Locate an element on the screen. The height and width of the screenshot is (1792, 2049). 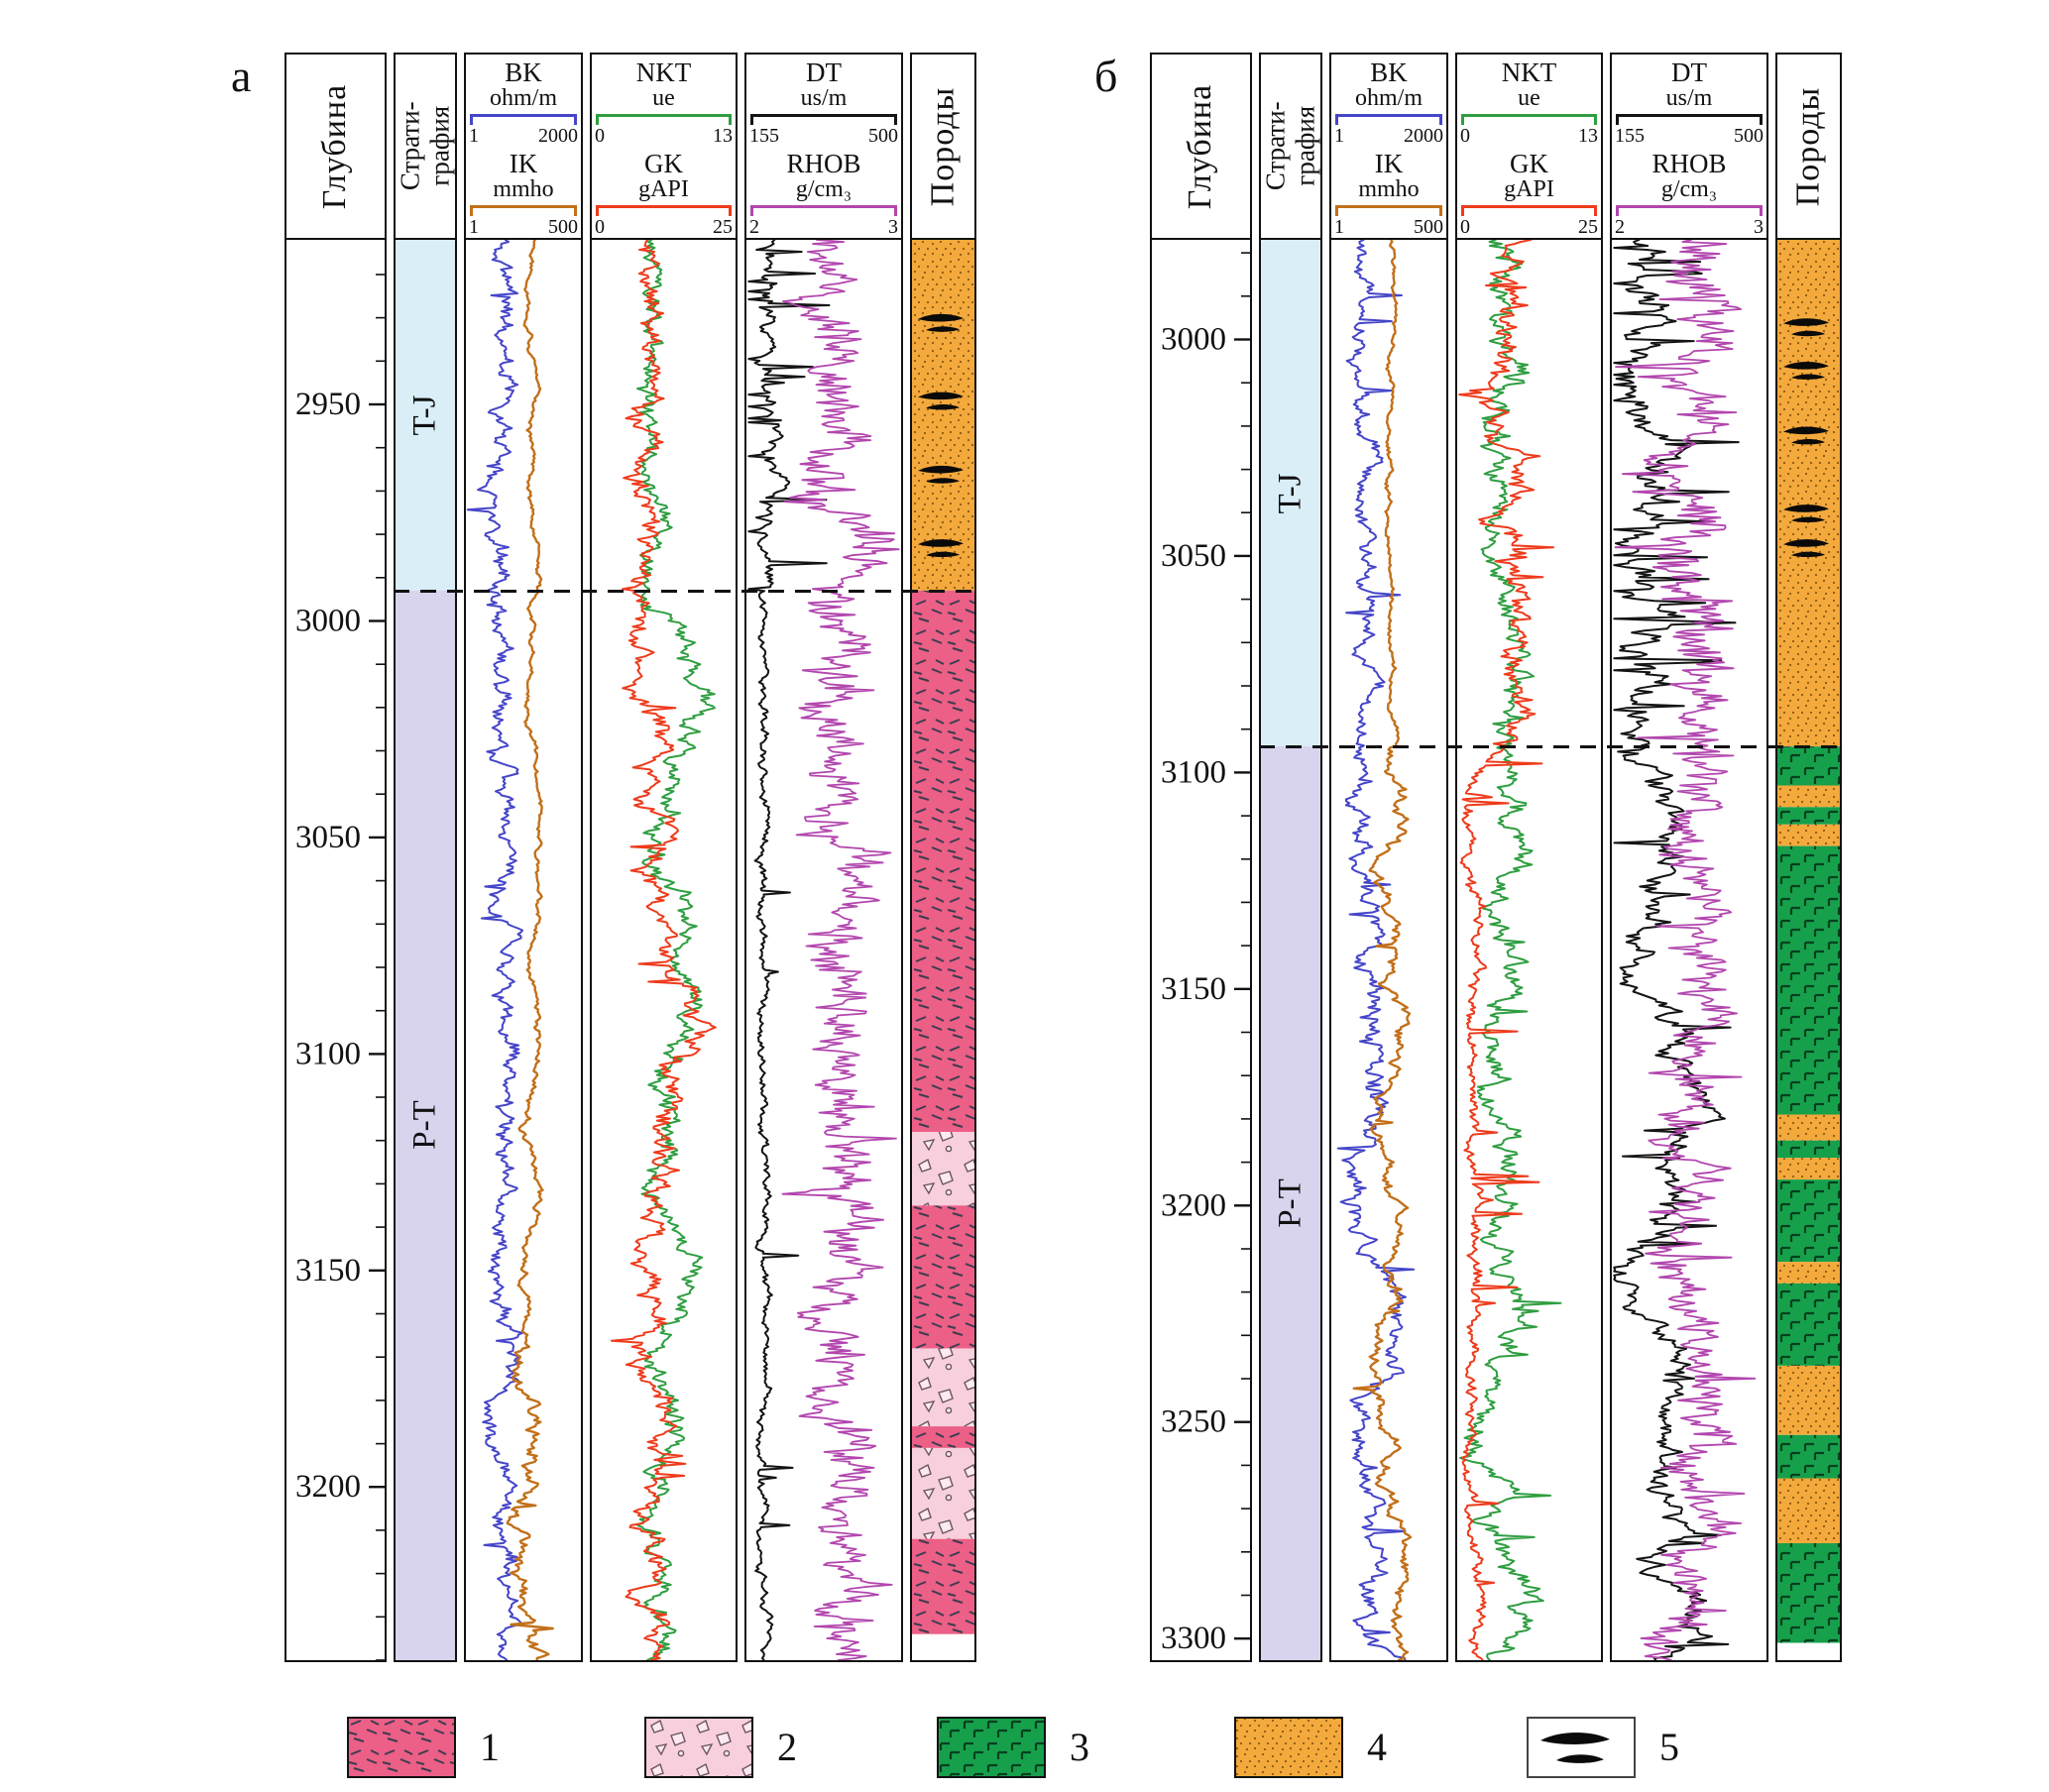
scale-max: 13 is located at coordinates (723, 136).